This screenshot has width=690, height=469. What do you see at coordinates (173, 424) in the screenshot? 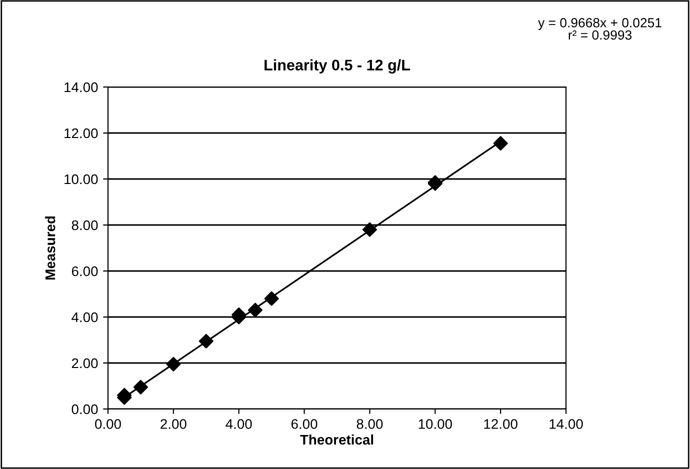
I see `x-tick-label: 2.00` at bounding box center [173, 424].